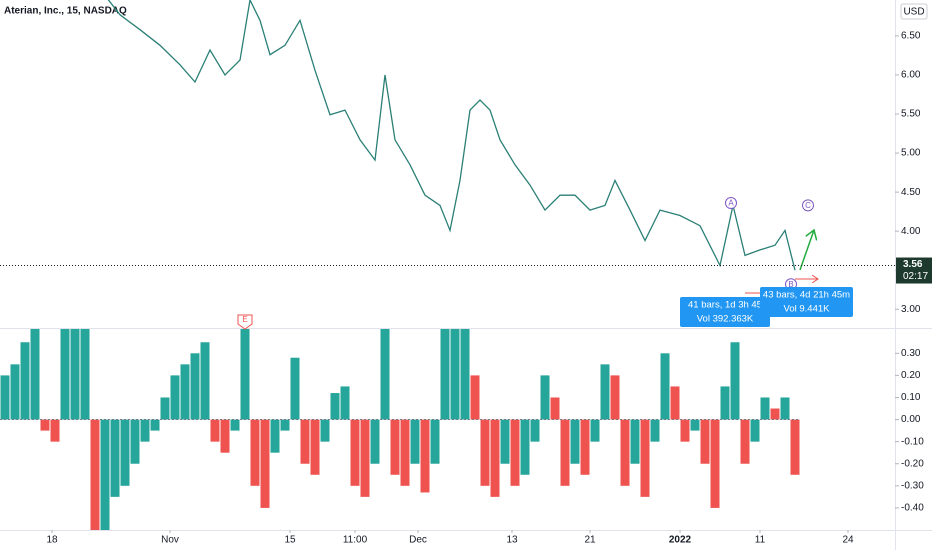  I want to click on y-tick-label: -0.40, so click(912, 508).